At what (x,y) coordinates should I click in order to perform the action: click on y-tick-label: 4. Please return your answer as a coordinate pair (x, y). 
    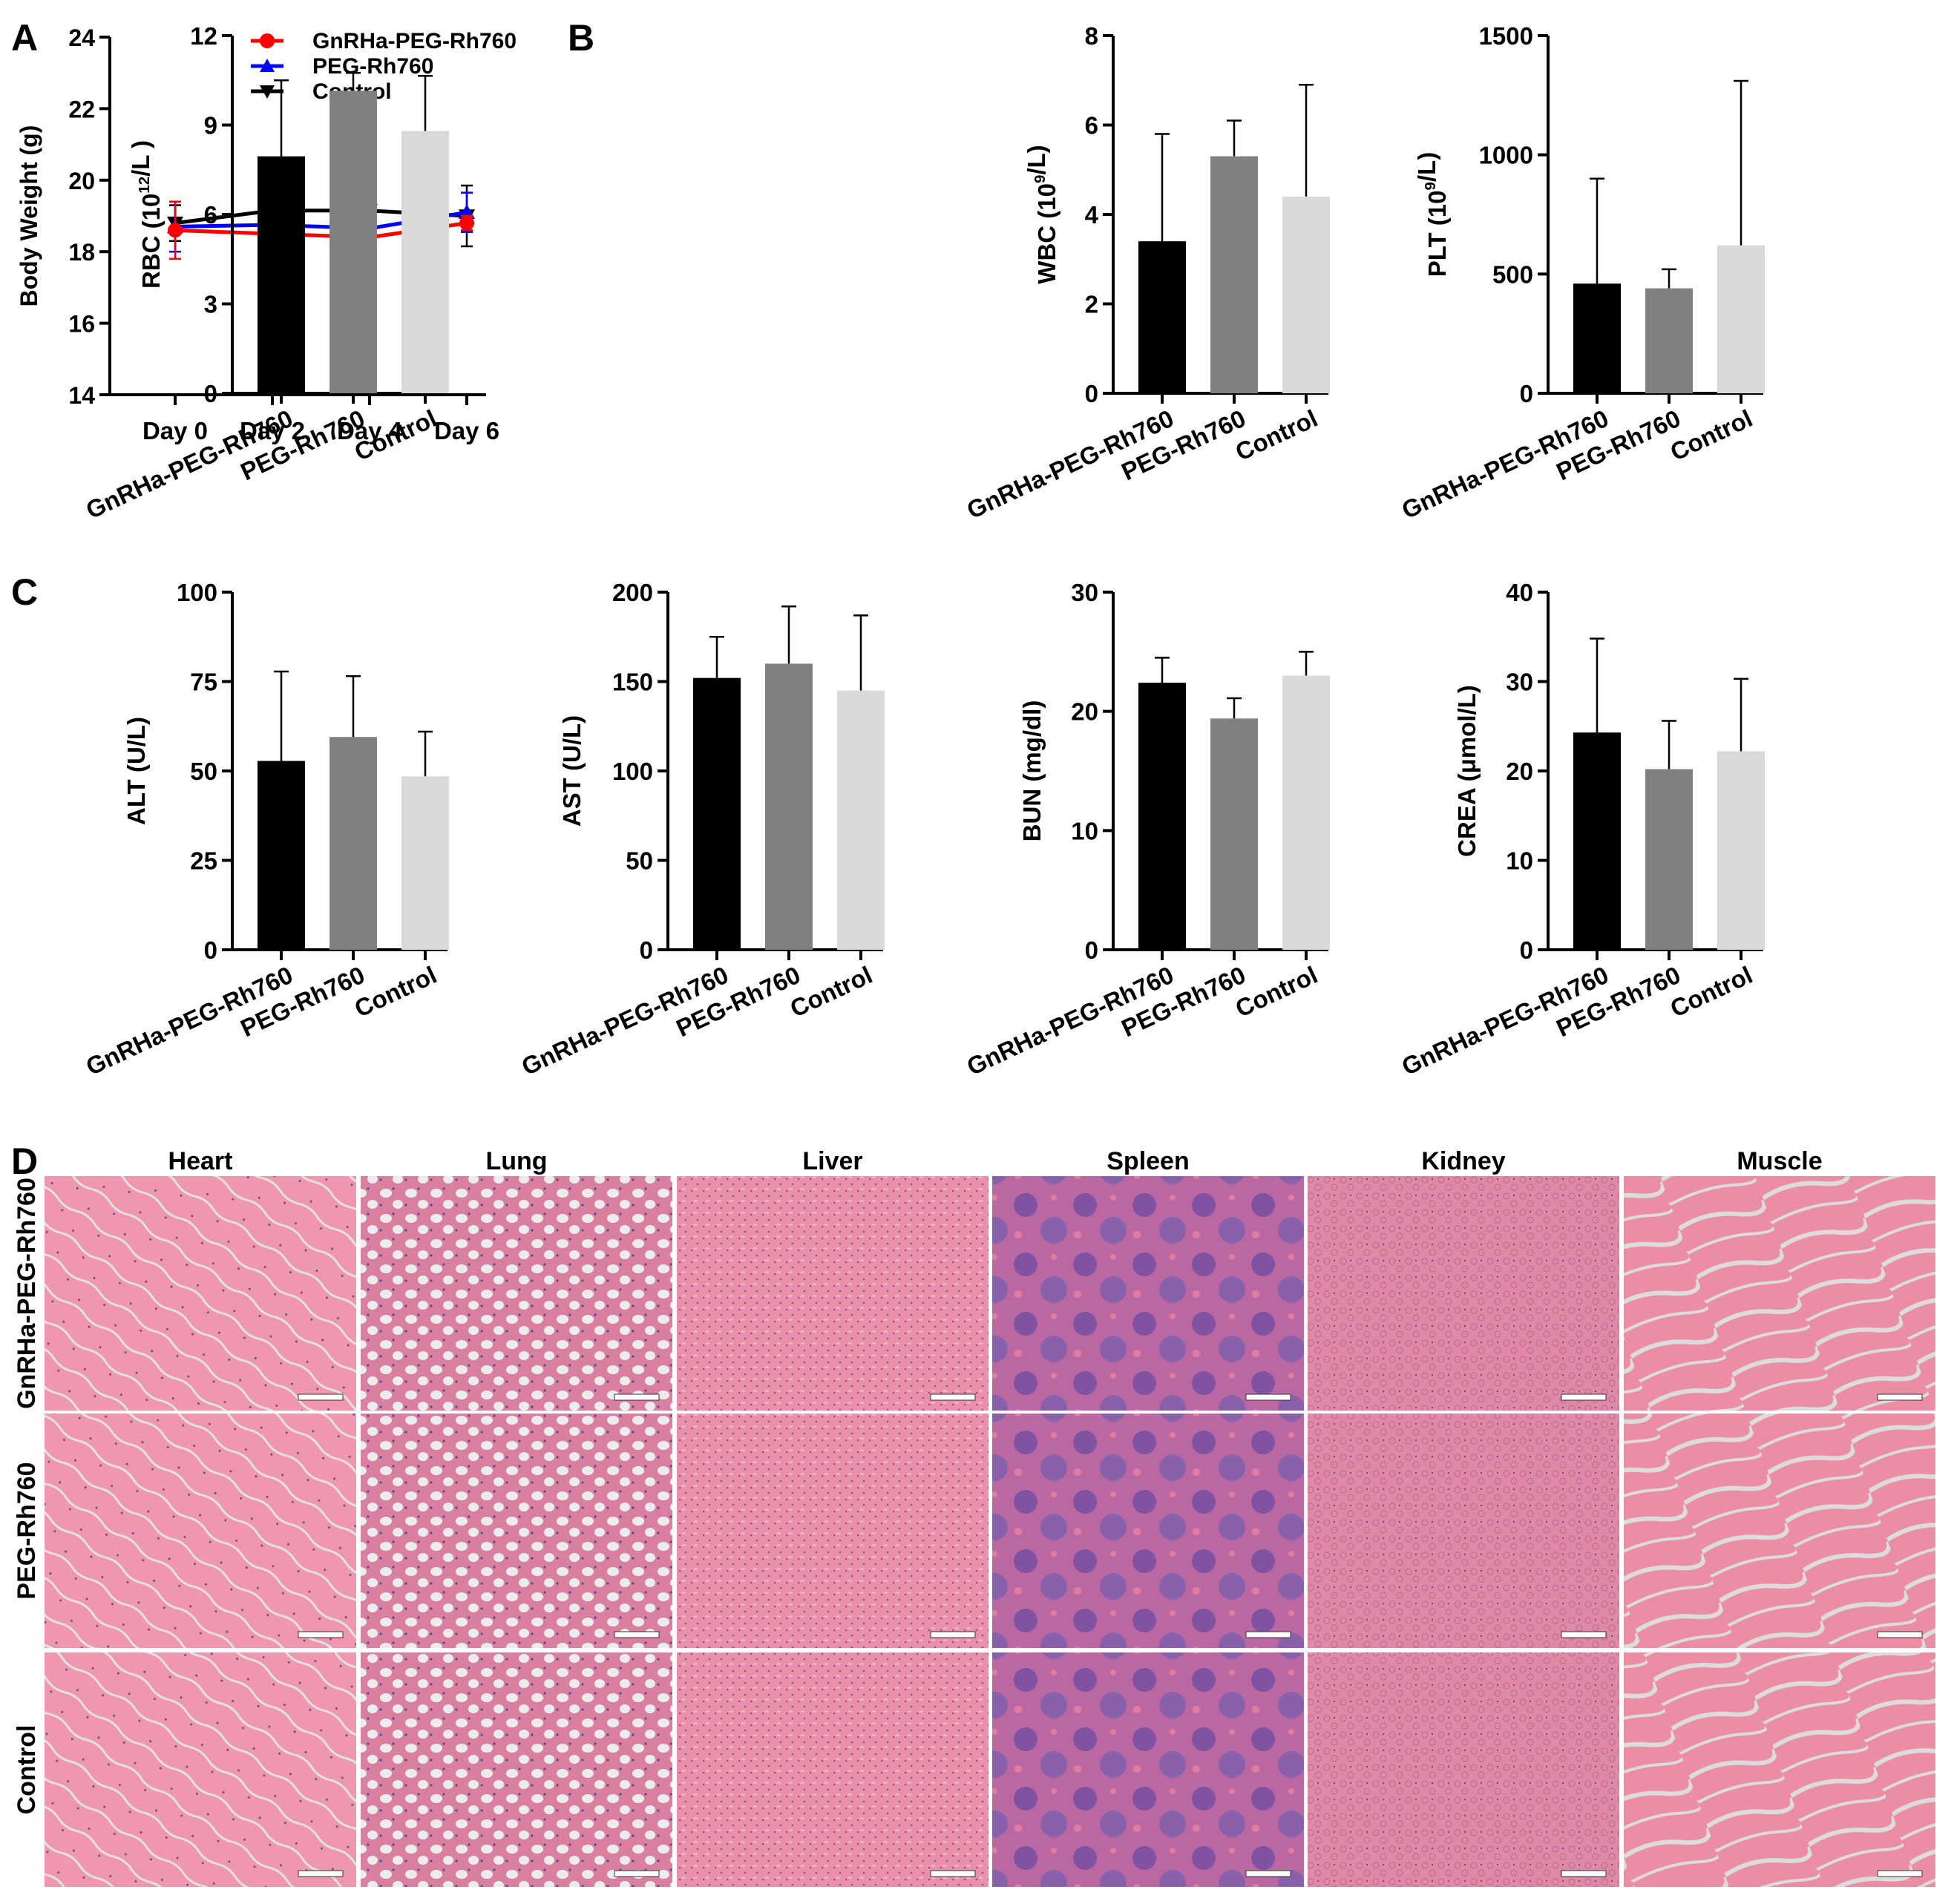
    Looking at the image, I should click on (1092, 215).